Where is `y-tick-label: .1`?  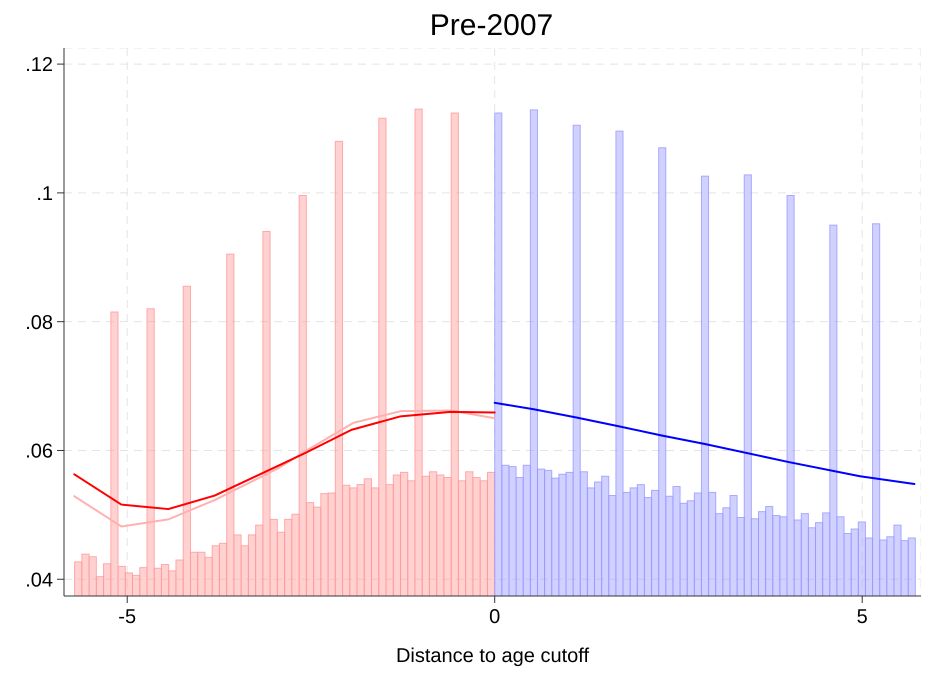
y-tick-label: .1 is located at coordinates (44, 193).